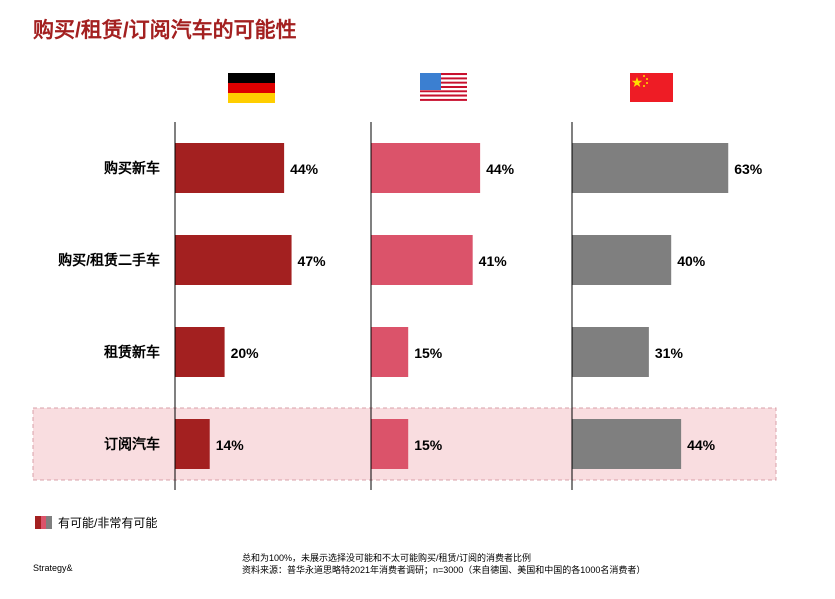  Describe the element at coordinates (230, 445) in the screenshot. I see `data-label: 14%` at that location.